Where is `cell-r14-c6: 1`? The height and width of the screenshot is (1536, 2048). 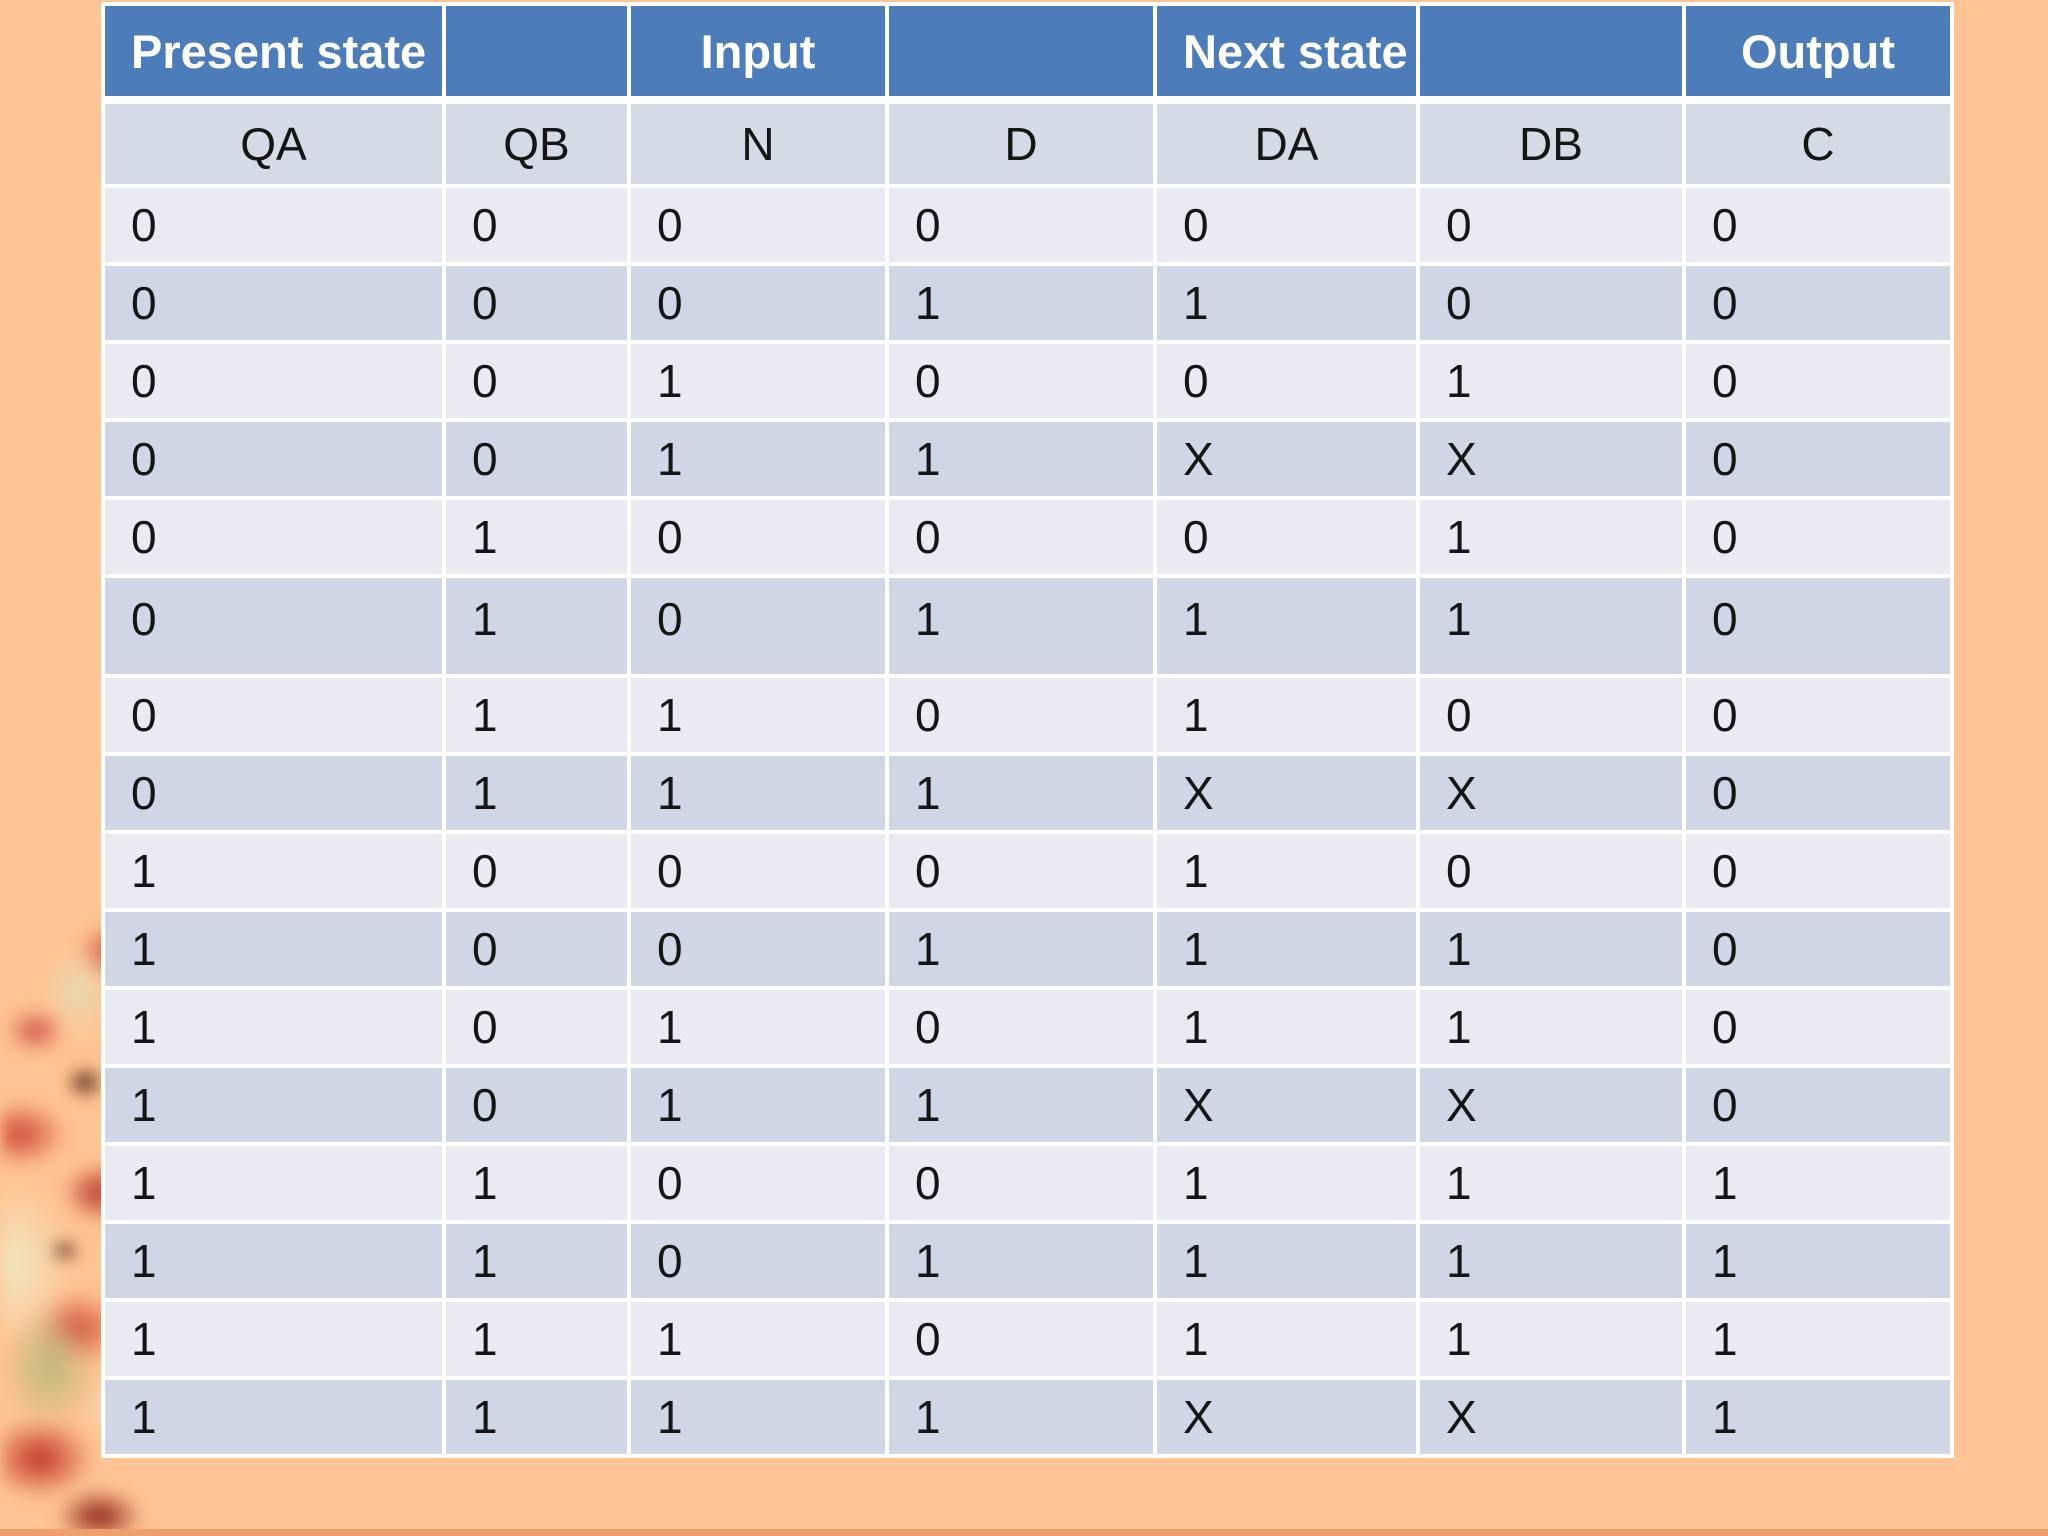
cell-r14-c6: 1 is located at coordinates (1551, 1261).